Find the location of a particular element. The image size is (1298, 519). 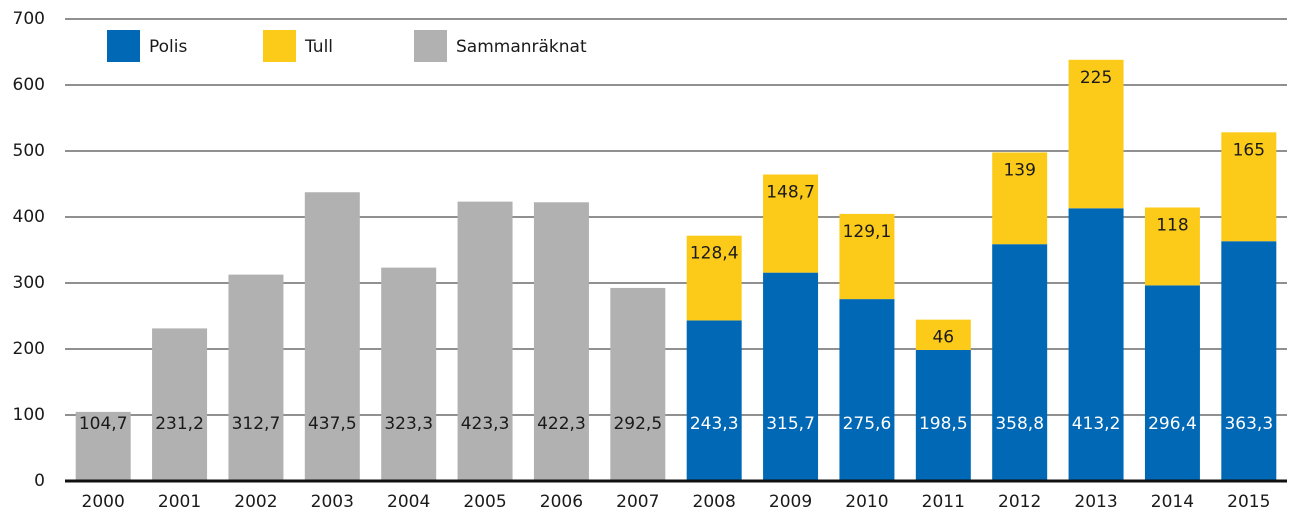

data-label: 437,5 is located at coordinates (332, 424).